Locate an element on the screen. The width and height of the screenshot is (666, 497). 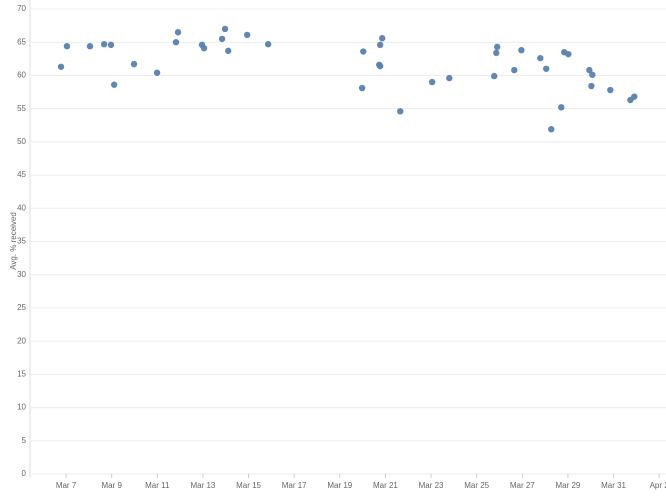
y-tick-label: 70 is located at coordinates (21, 8).